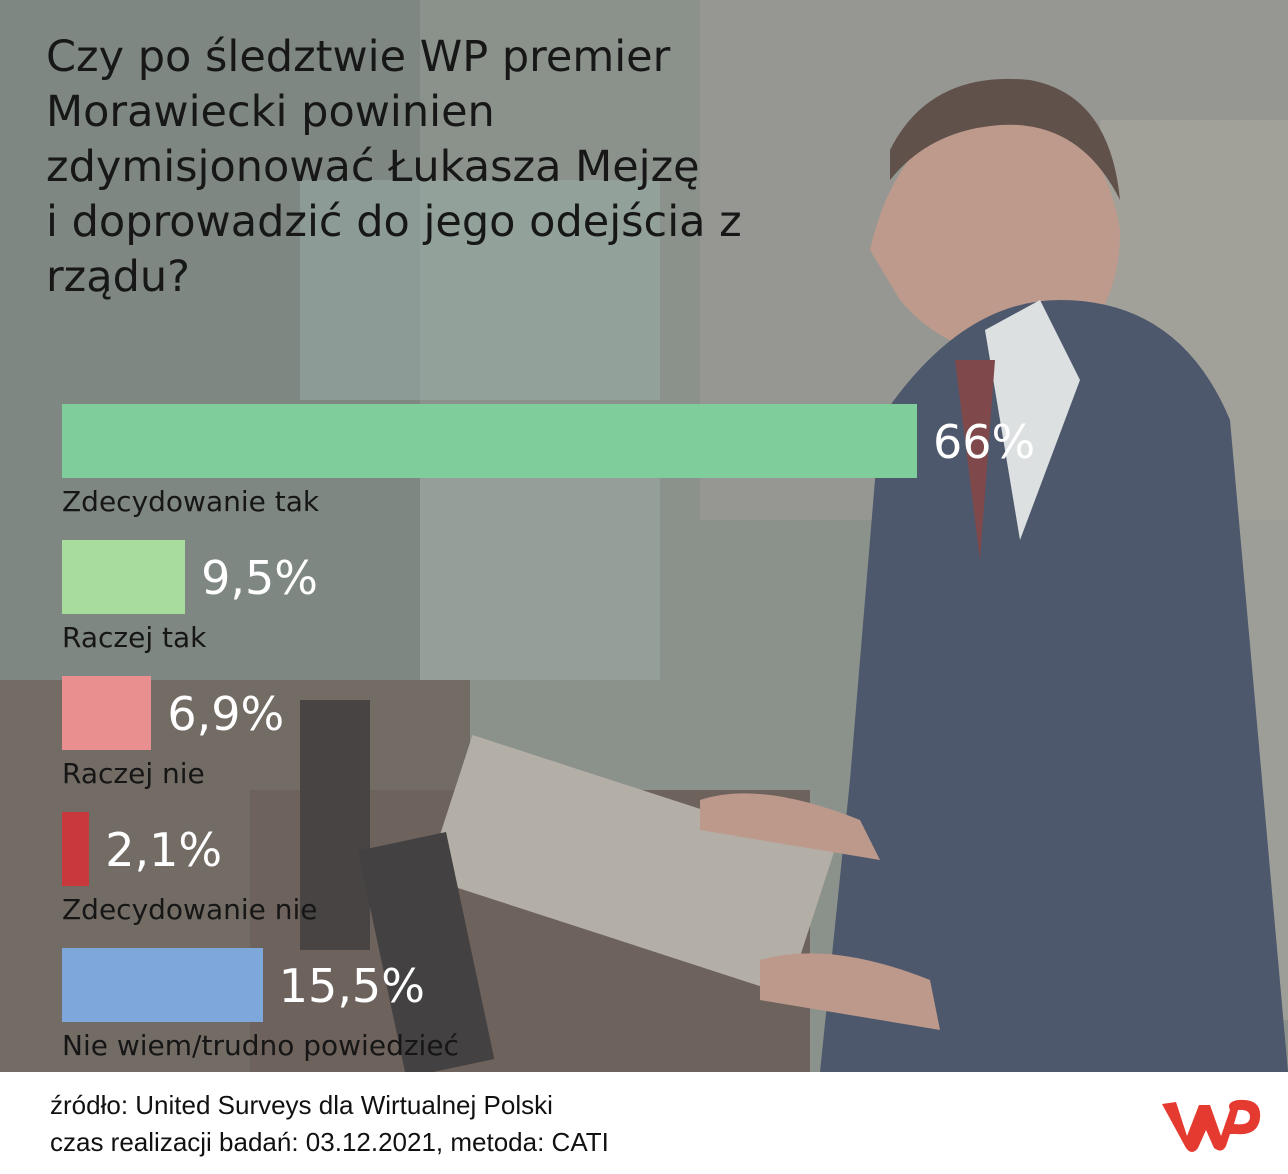  What do you see at coordinates (358, 57) in the screenshot?
I see `title-line: Czy po śledztwie WP premier` at bounding box center [358, 57].